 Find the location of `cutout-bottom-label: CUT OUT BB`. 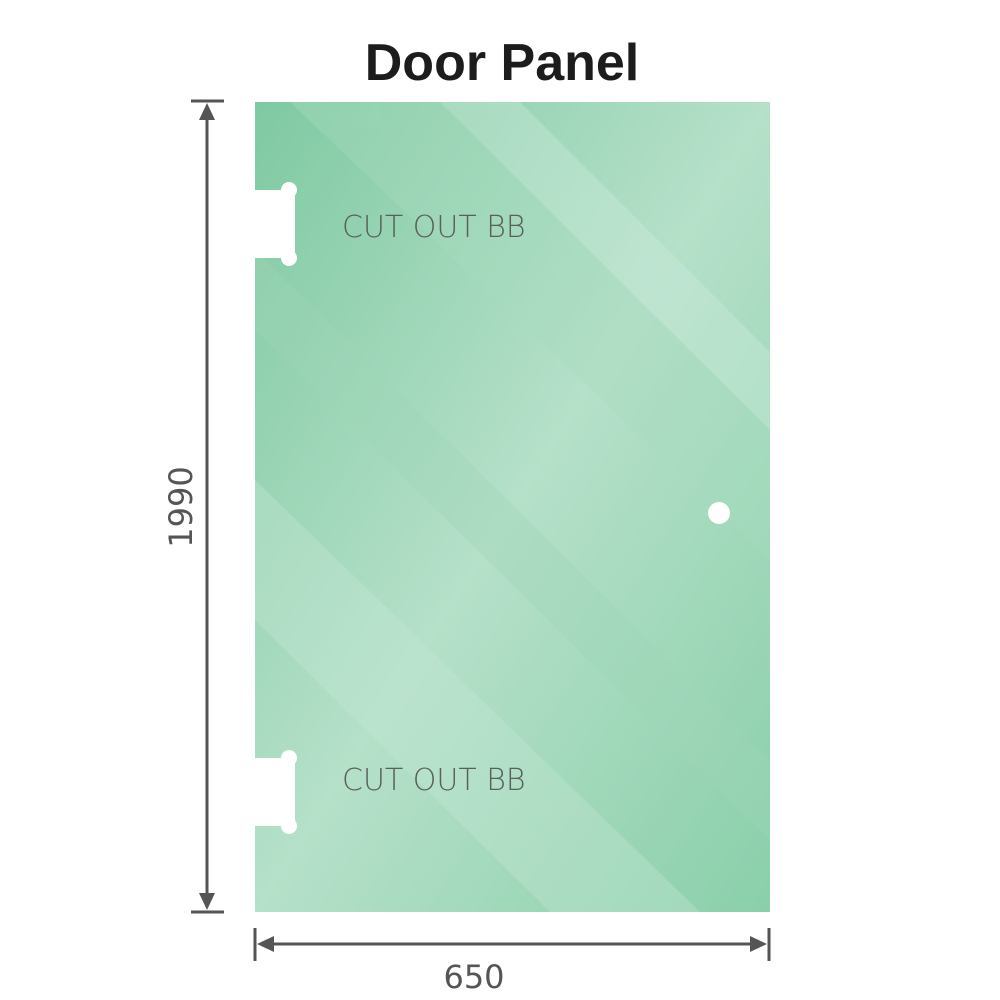

cutout-bottom-label: CUT OUT BB is located at coordinates (434, 780).